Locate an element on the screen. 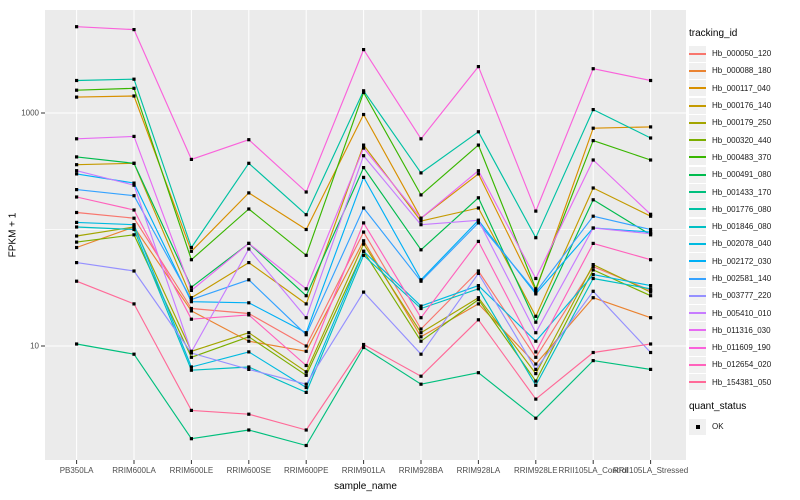 The image size is (800, 500). y-tick-label: 1000 is located at coordinates (30, 113).